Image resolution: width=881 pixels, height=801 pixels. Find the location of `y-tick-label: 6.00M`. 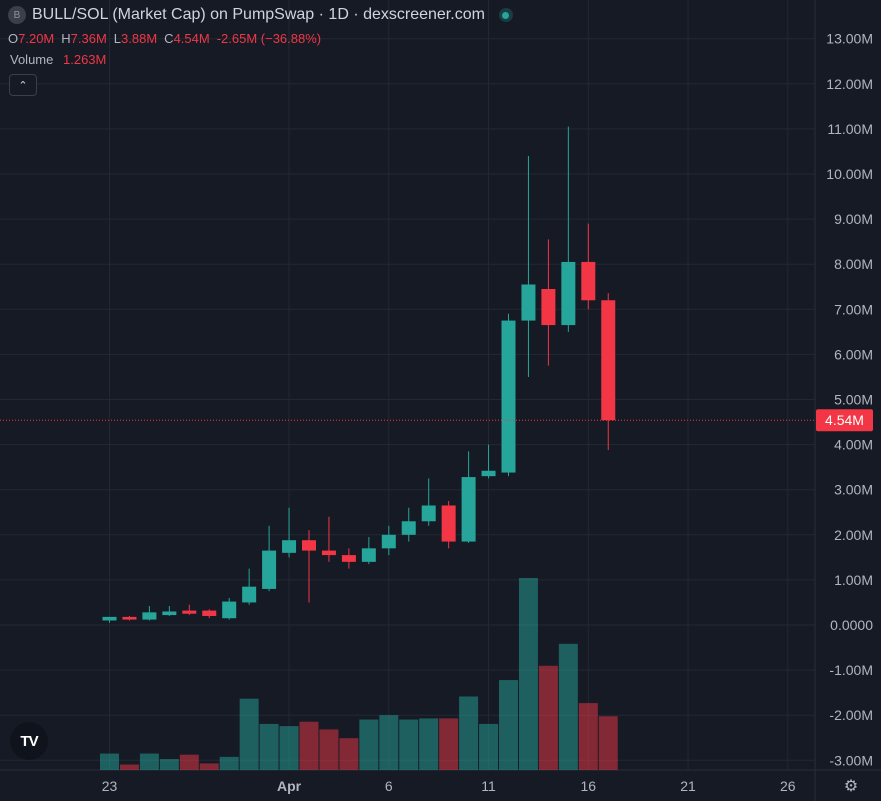

y-tick-label: 6.00M is located at coordinates (853, 354).